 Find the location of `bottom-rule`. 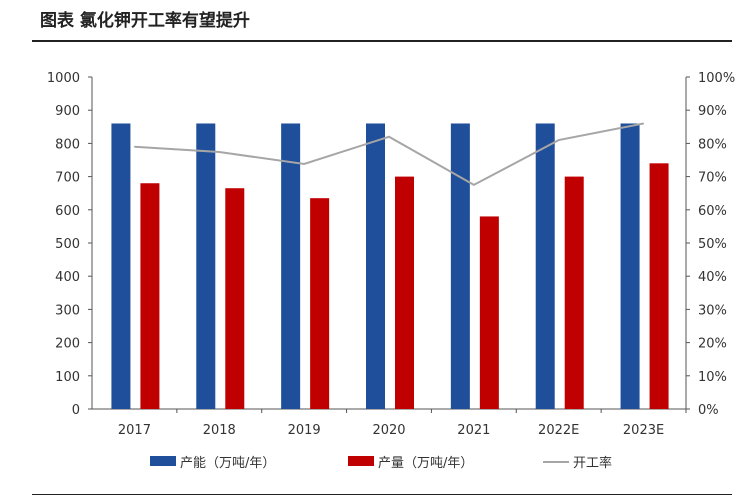

bottom-rule is located at coordinates (382, 494).